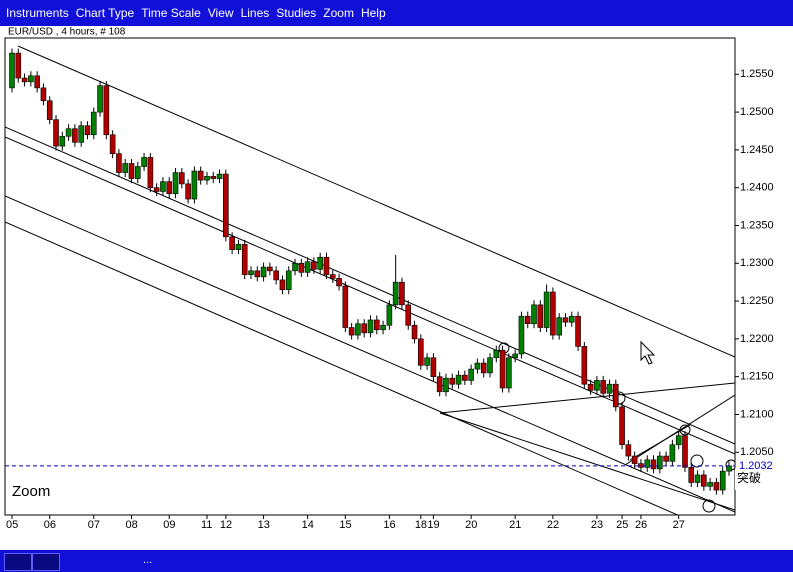 The width and height of the screenshot is (793, 572). What do you see at coordinates (169, 525) in the screenshot?
I see `x-tick-label: 09` at bounding box center [169, 525].